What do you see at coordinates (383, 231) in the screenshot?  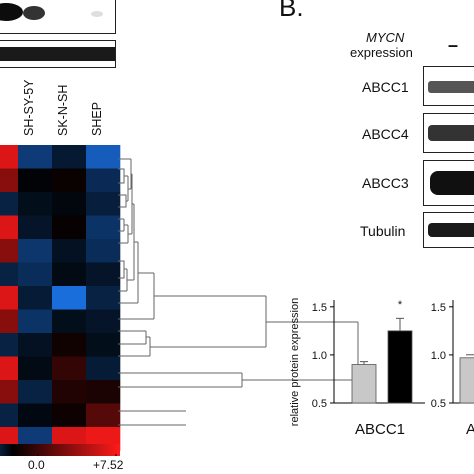 I see `blot-label-tubulin: Tubulin` at bounding box center [383, 231].